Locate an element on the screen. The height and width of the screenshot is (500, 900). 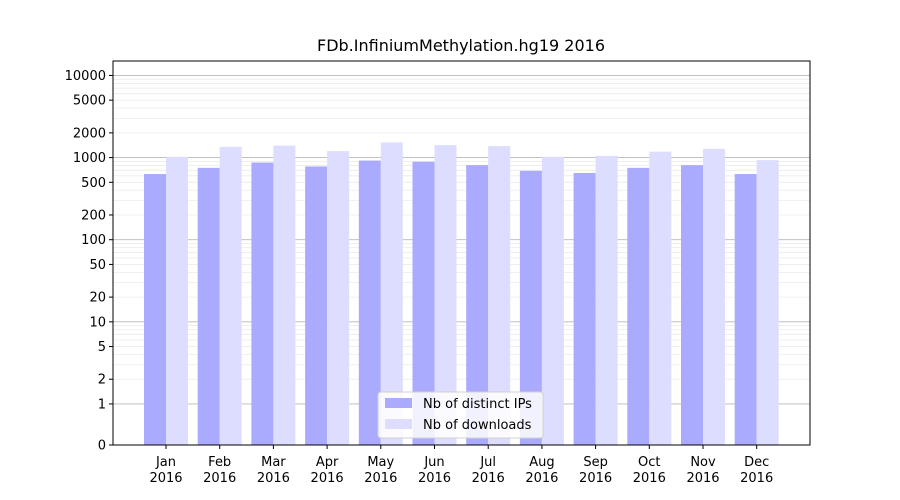
x-tick-label-month: Jul is located at coordinates (487, 462).